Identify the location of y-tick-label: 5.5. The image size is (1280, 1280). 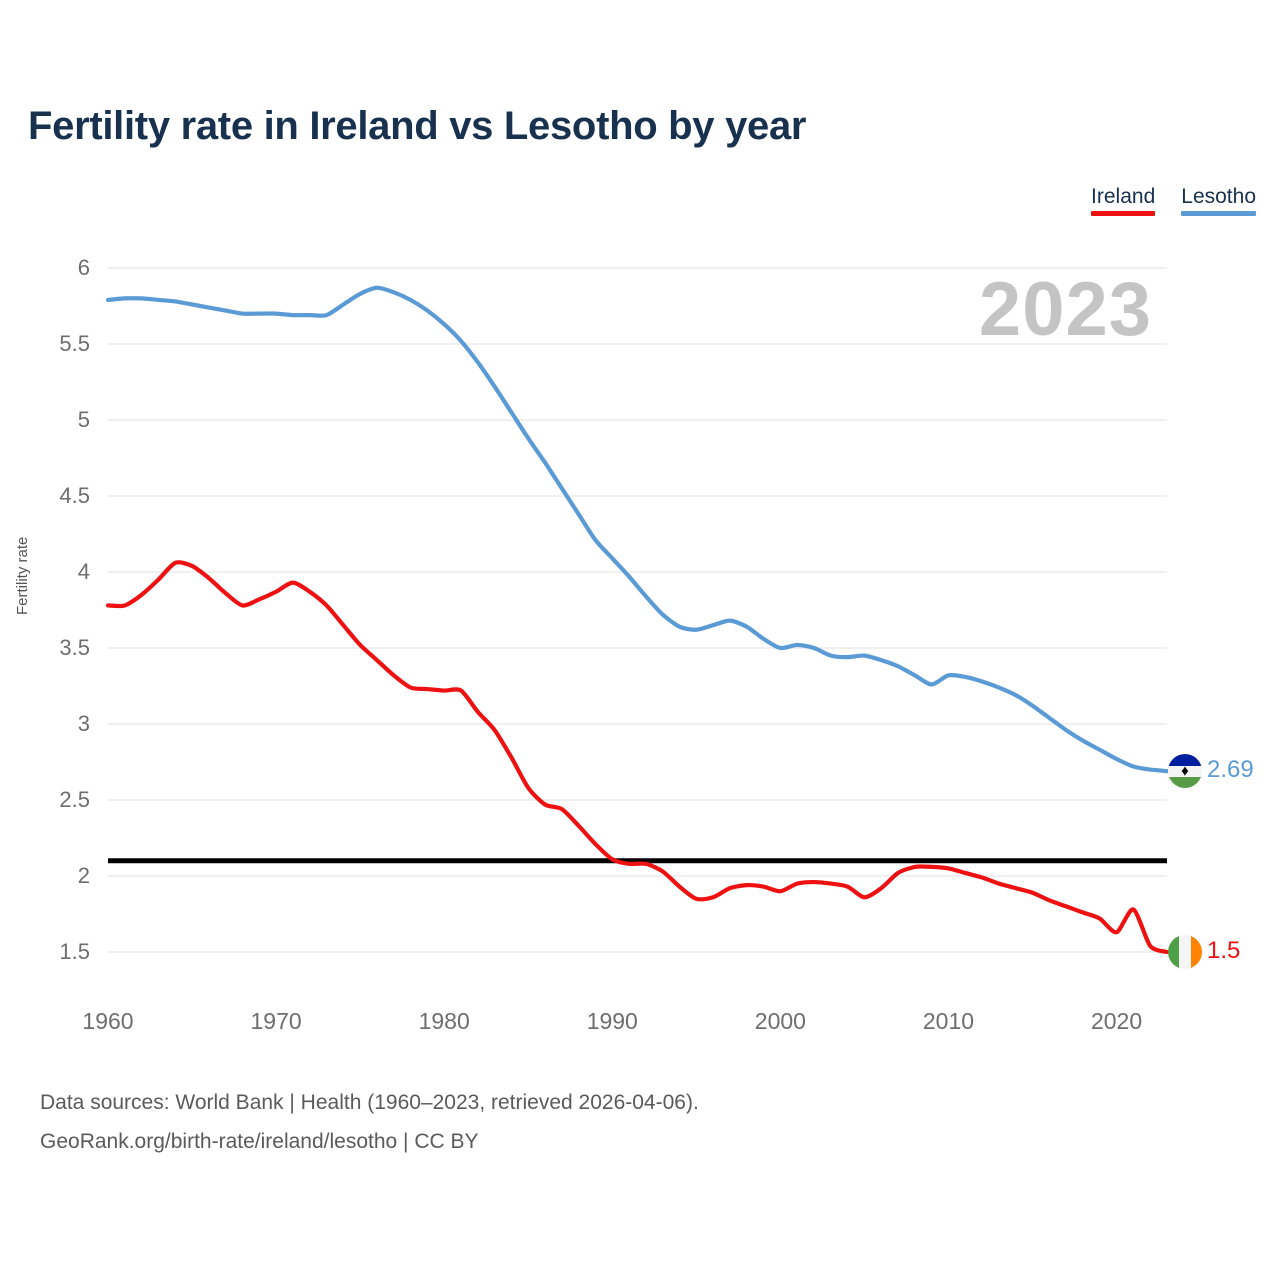
(74, 343).